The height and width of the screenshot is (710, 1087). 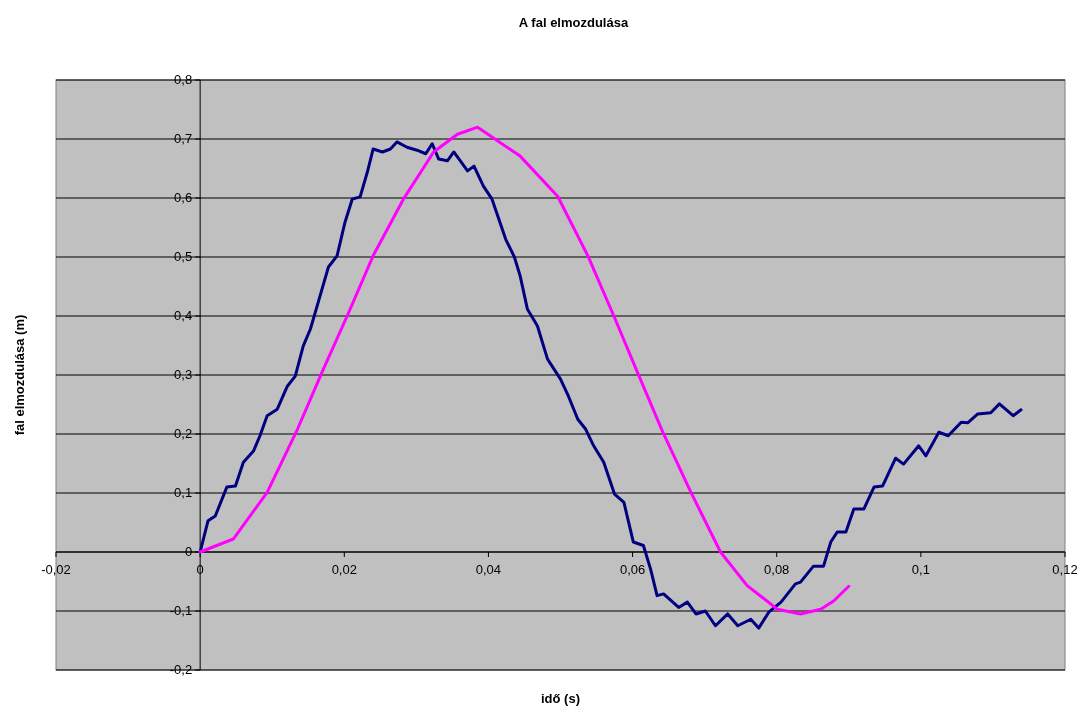 What do you see at coordinates (183, 138) in the screenshot?
I see `y-tick-label: 0,7` at bounding box center [183, 138].